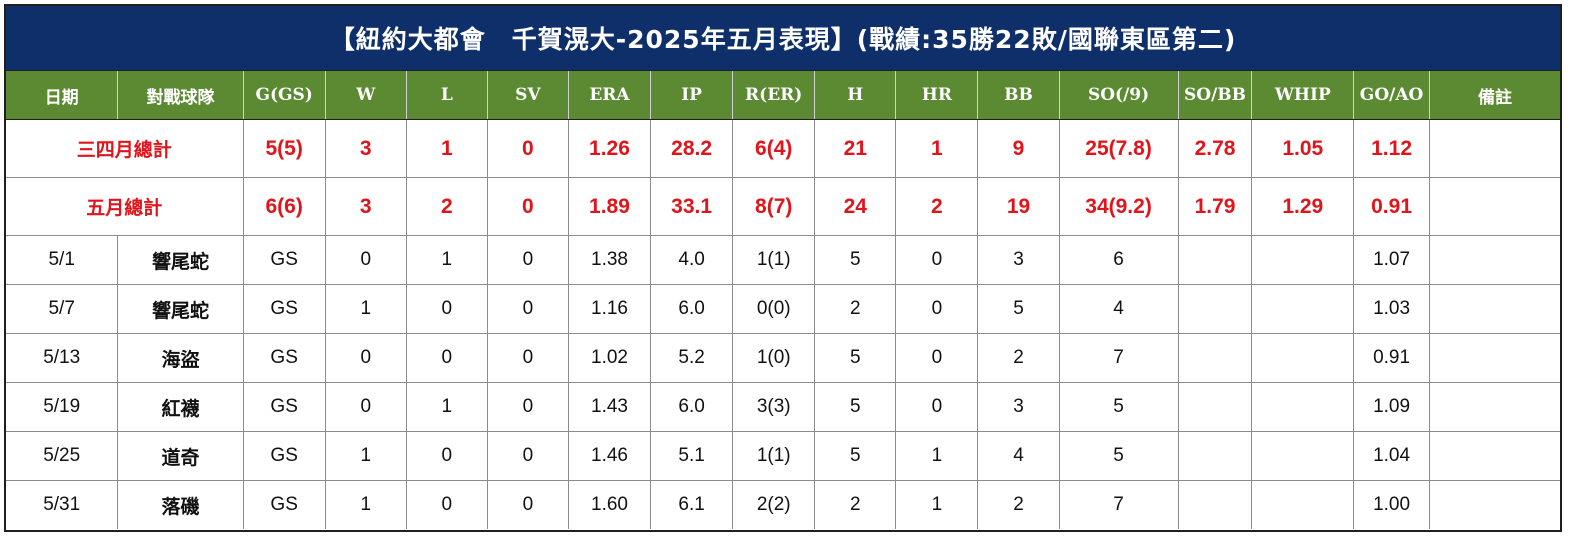 The width and height of the screenshot is (1582, 542). I want to click on cell-so9: 34(9.2), so click(1119, 206).